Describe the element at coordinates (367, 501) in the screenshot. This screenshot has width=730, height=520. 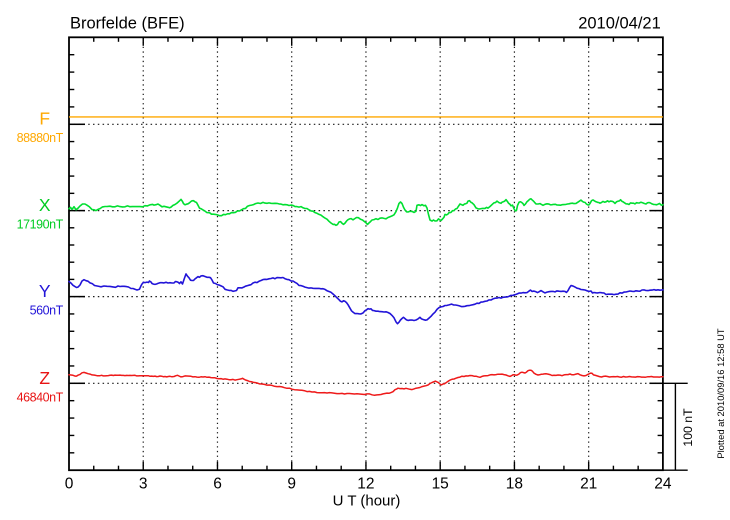
I see `svg-text: U T (hour)` at that location.